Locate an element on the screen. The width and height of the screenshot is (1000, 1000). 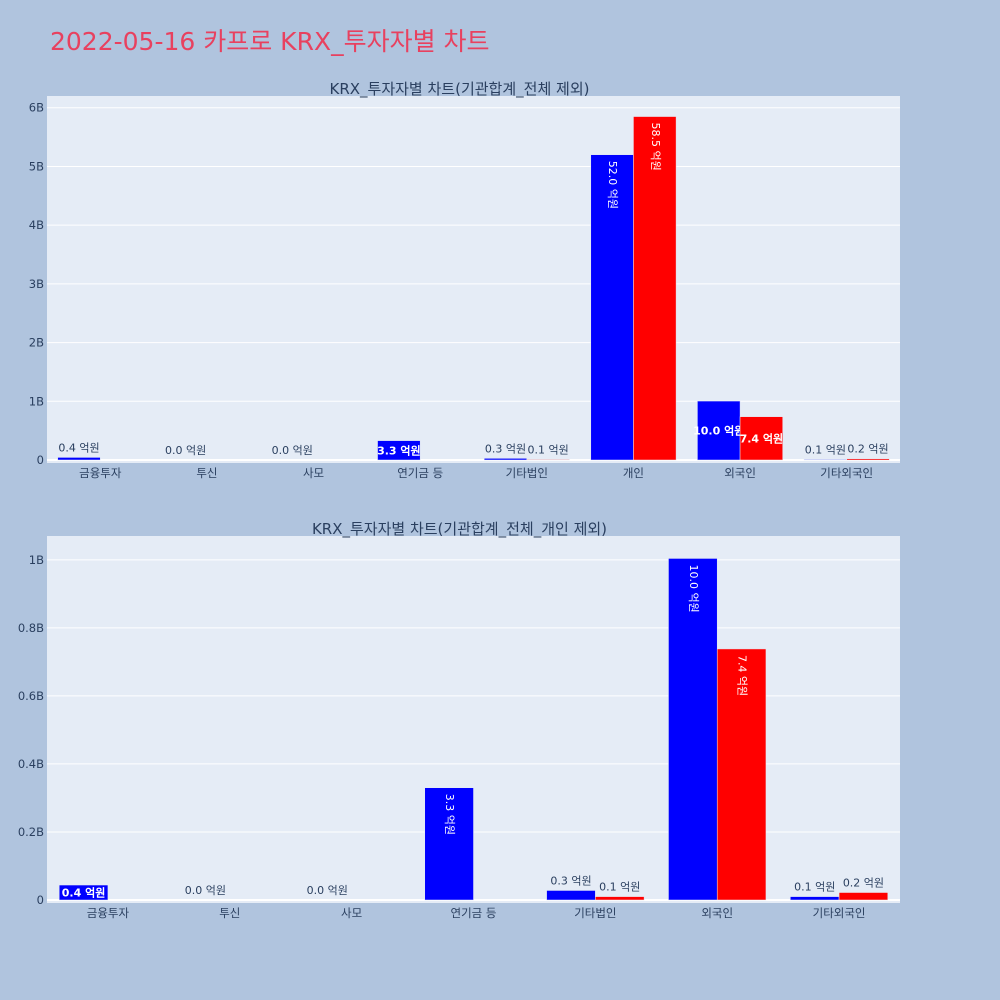
y-tick-label: 0.6B is located at coordinates (31, 696).